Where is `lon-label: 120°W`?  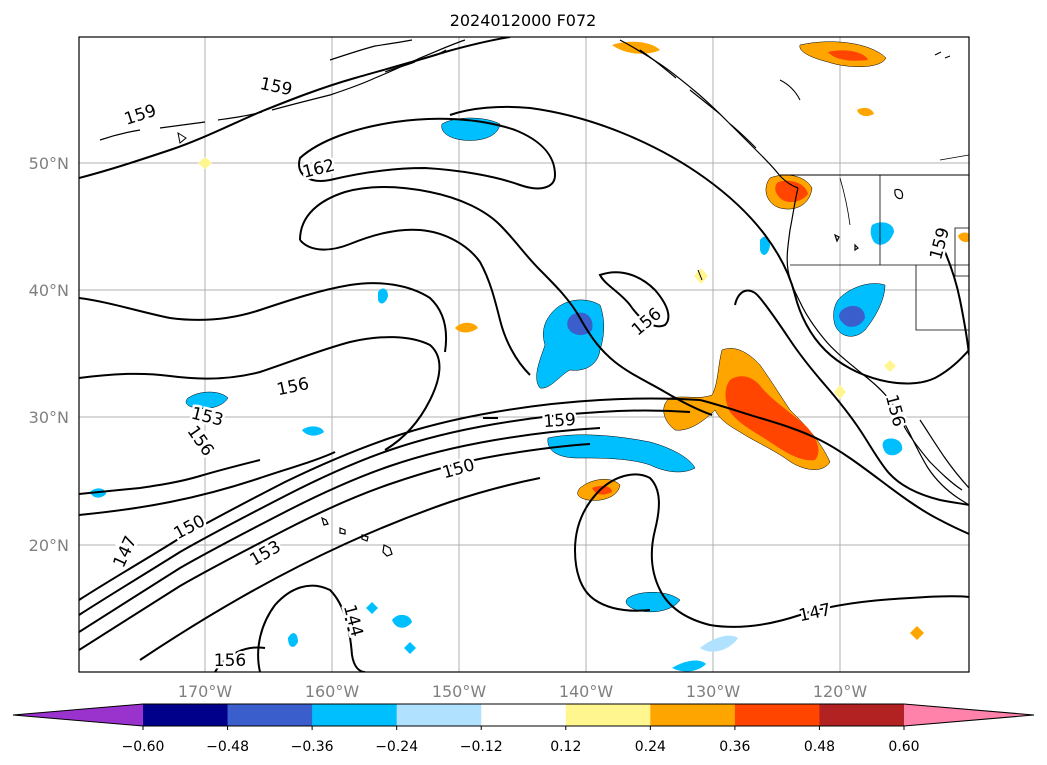
lon-label: 120°W is located at coordinates (840, 691).